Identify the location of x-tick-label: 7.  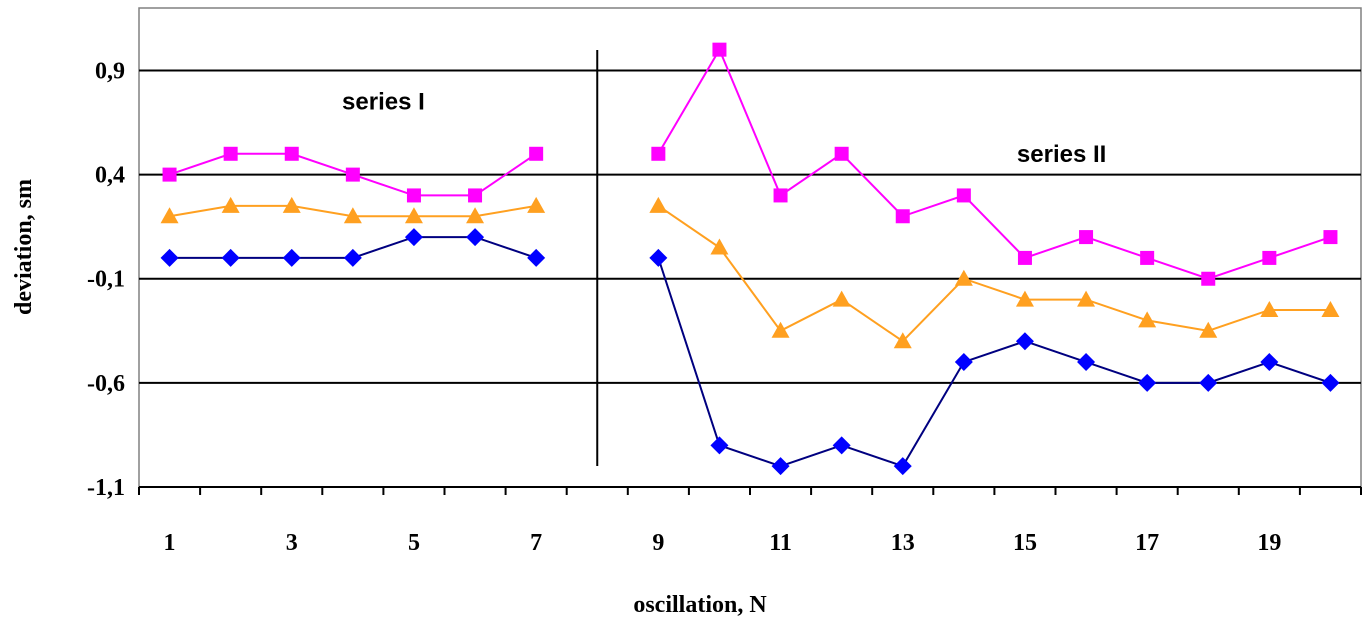
(536, 543).